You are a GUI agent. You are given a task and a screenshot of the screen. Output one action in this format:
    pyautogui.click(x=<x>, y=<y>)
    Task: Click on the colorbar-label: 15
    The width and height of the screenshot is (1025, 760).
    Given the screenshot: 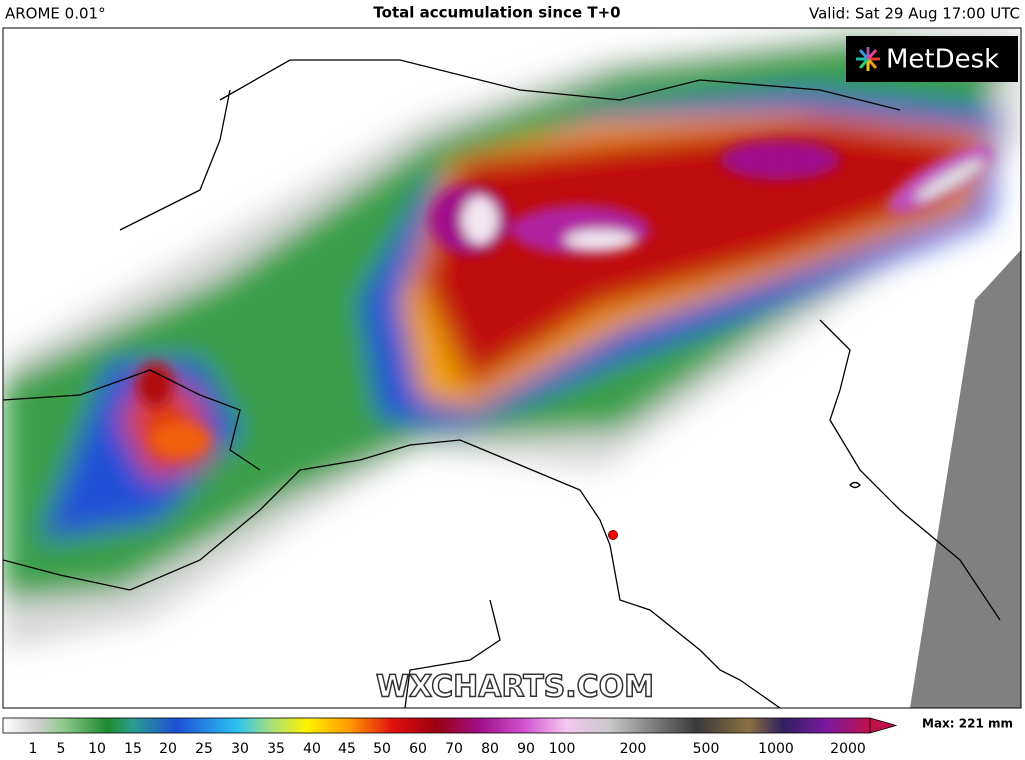 What is the action you would take?
    pyautogui.click(x=133, y=749)
    